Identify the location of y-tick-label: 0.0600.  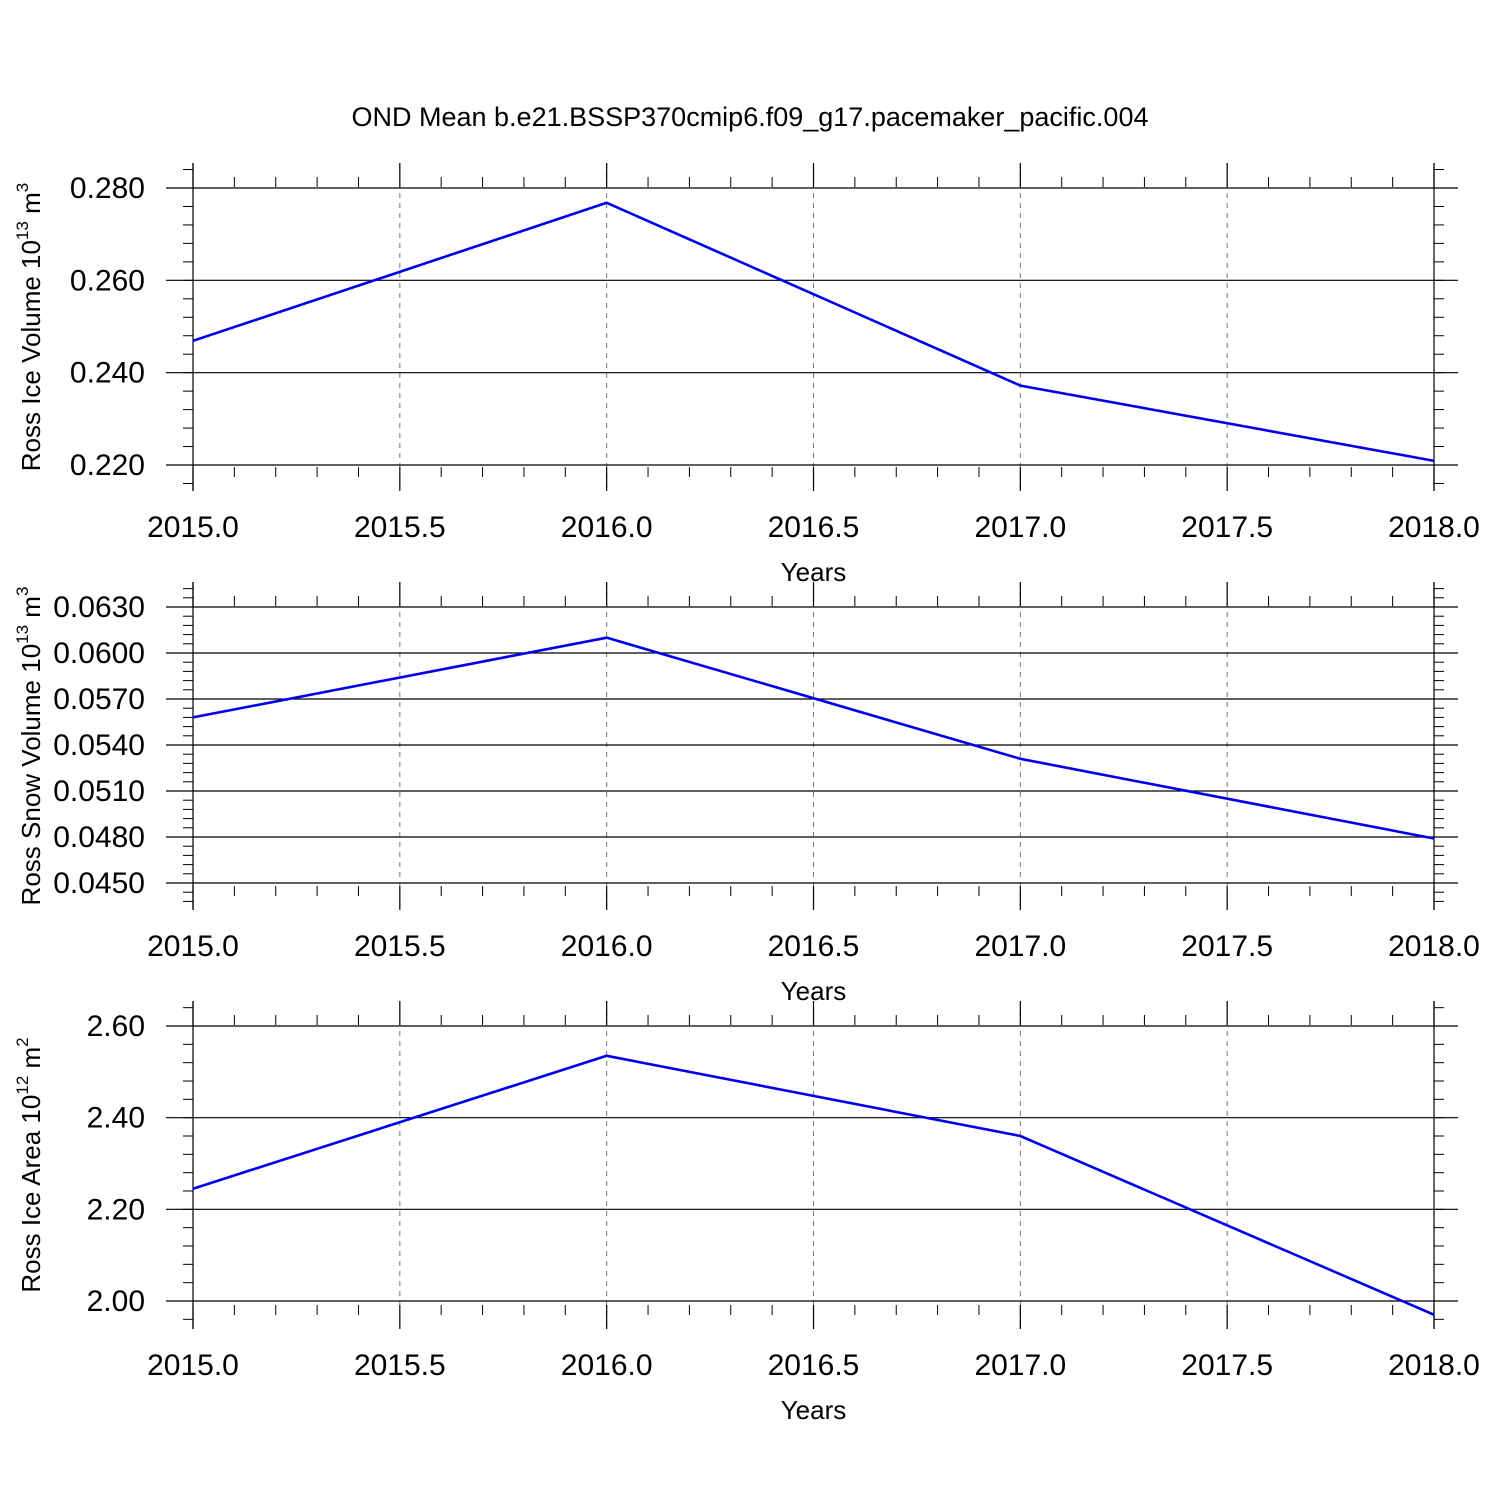
(99, 653).